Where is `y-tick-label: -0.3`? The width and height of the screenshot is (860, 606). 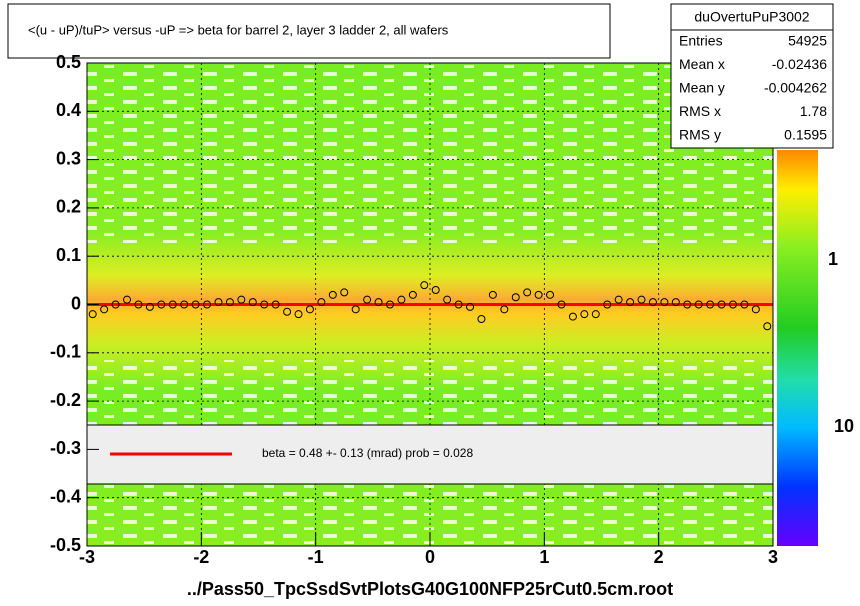
y-tick-label: -0.3 is located at coordinates (65, 448).